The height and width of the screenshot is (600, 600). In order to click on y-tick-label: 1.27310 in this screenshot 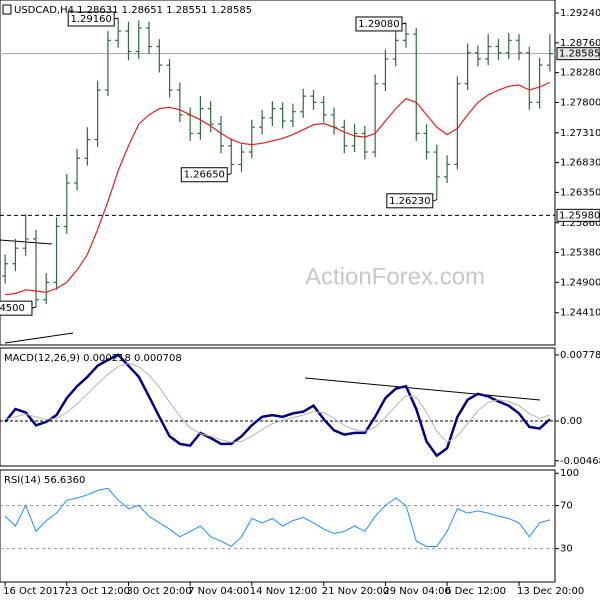, I will do `click(580, 133)`.